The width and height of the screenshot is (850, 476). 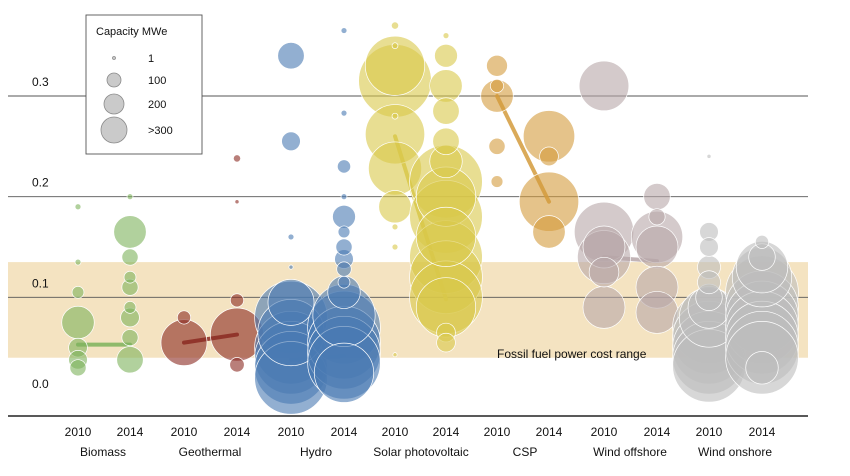 What do you see at coordinates (630, 452) in the screenshot?
I see `category-label: Wind offshore` at bounding box center [630, 452].